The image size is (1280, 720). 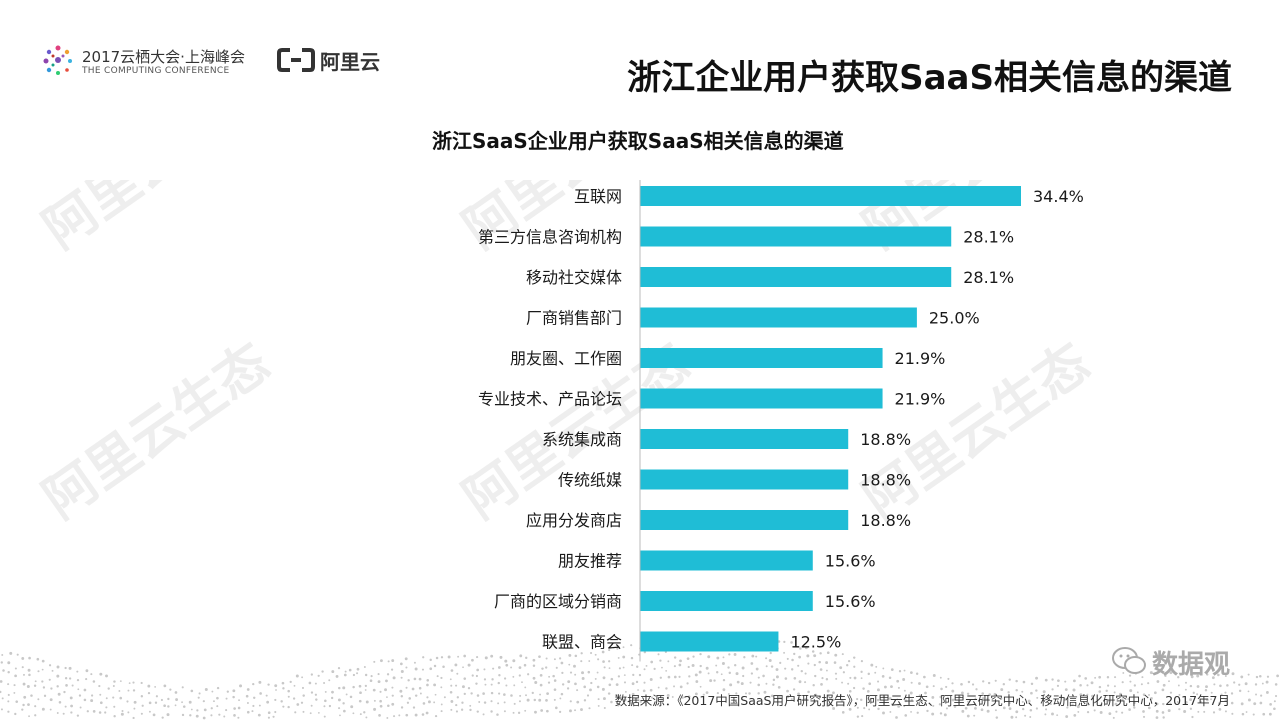 I want to click on aliyun-logo-text: 阿里云, so click(x=350, y=62).